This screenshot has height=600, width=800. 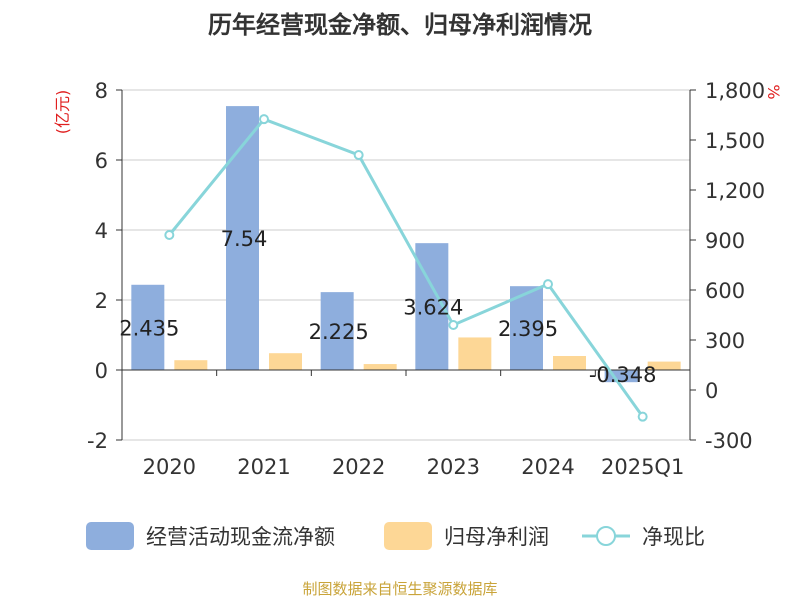 I want to click on x-axis-tick-label: 2025Q1, so click(x=642, y=467).